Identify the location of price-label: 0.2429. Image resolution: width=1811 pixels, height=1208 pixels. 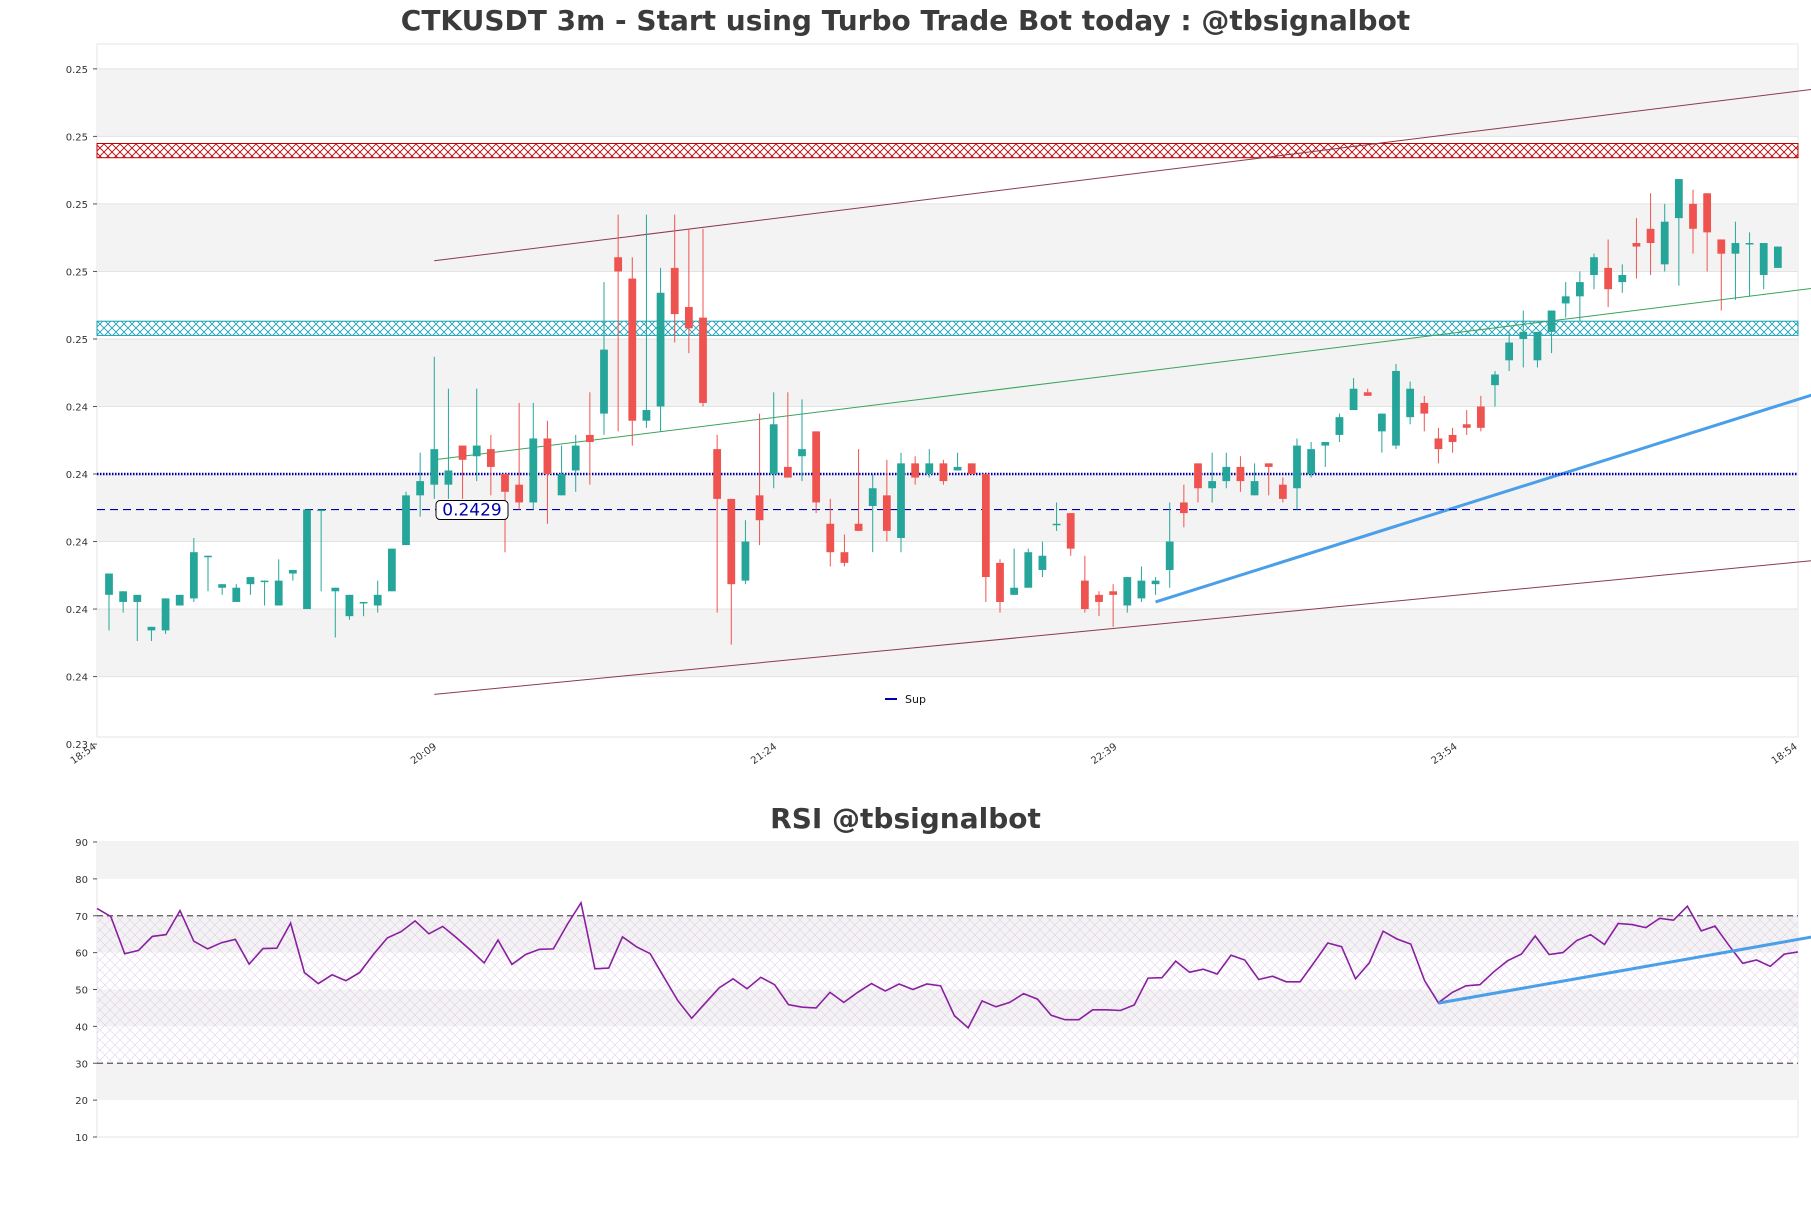
(472, 510).